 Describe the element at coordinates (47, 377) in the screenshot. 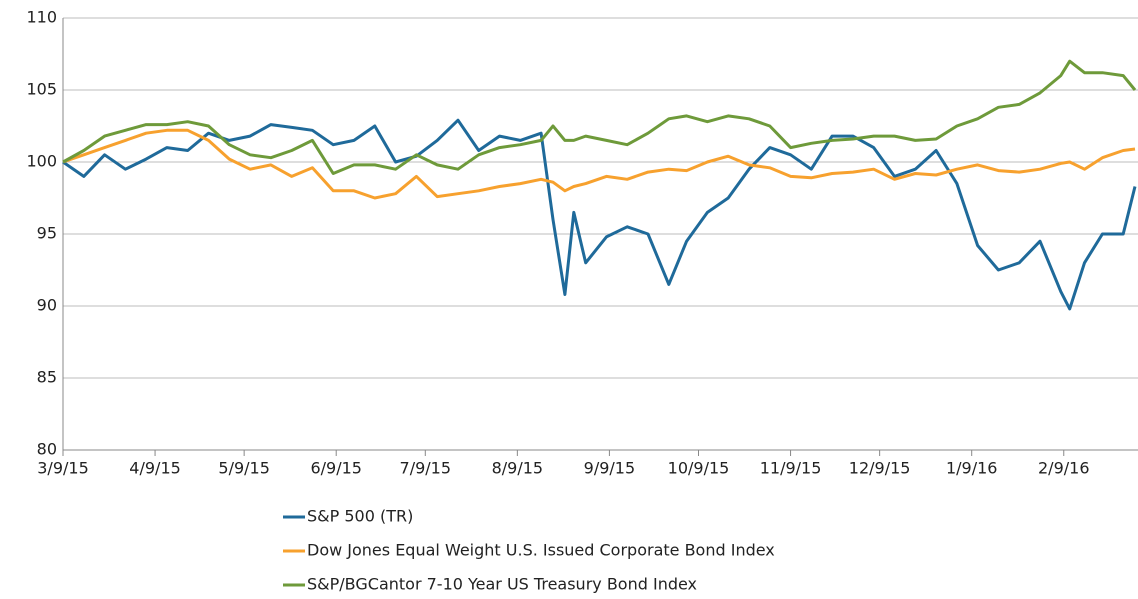

I see `y-tick-label: 85` at that location.